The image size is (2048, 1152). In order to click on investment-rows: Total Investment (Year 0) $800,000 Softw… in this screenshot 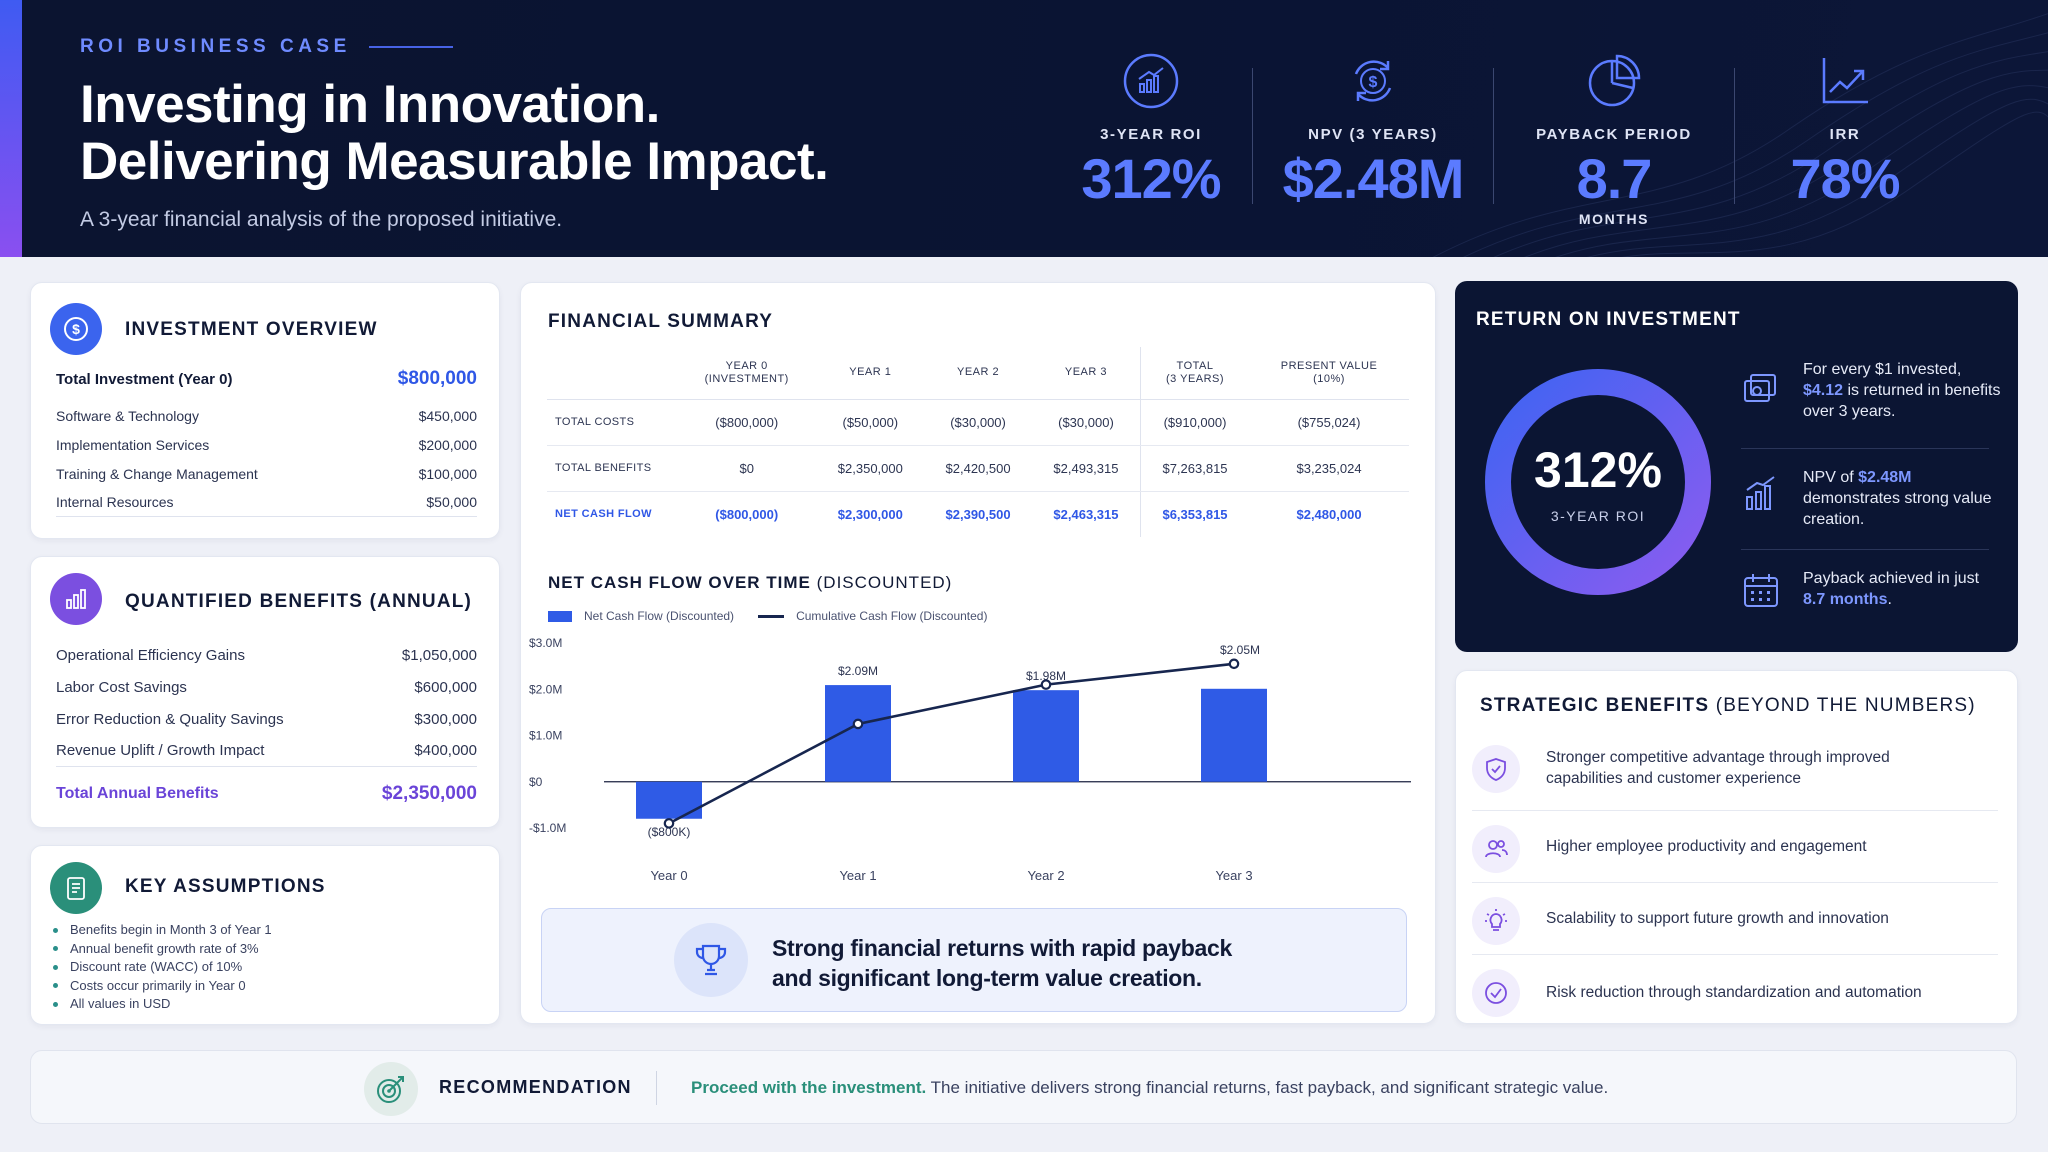, I will do `click(266, 441)`.